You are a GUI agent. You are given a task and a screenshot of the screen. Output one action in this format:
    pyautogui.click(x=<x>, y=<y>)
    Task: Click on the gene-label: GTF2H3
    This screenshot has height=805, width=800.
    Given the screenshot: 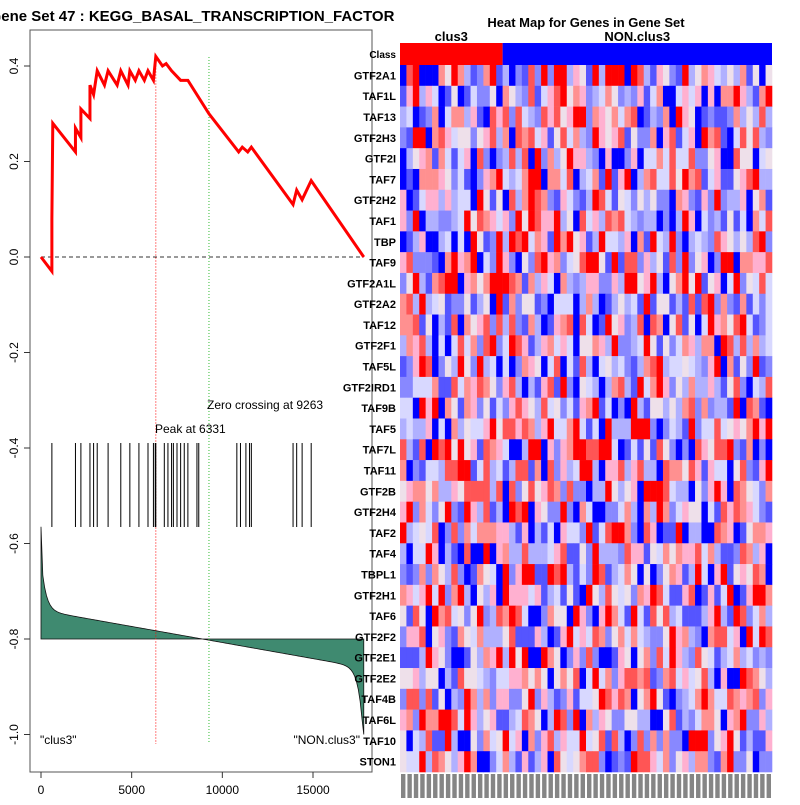 What is the action you would take?
    pyautogui.click(x=375, y=139)
    